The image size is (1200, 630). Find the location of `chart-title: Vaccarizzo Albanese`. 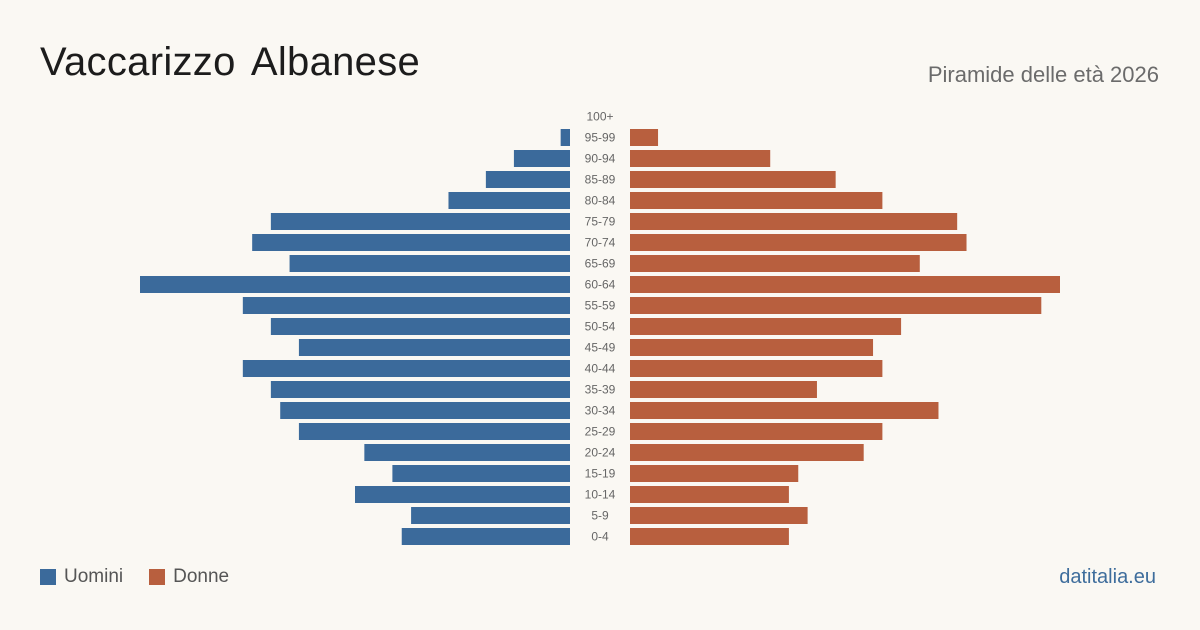

chart-title: Vaccarizzo Albanese is located at coordinates (230, 62).